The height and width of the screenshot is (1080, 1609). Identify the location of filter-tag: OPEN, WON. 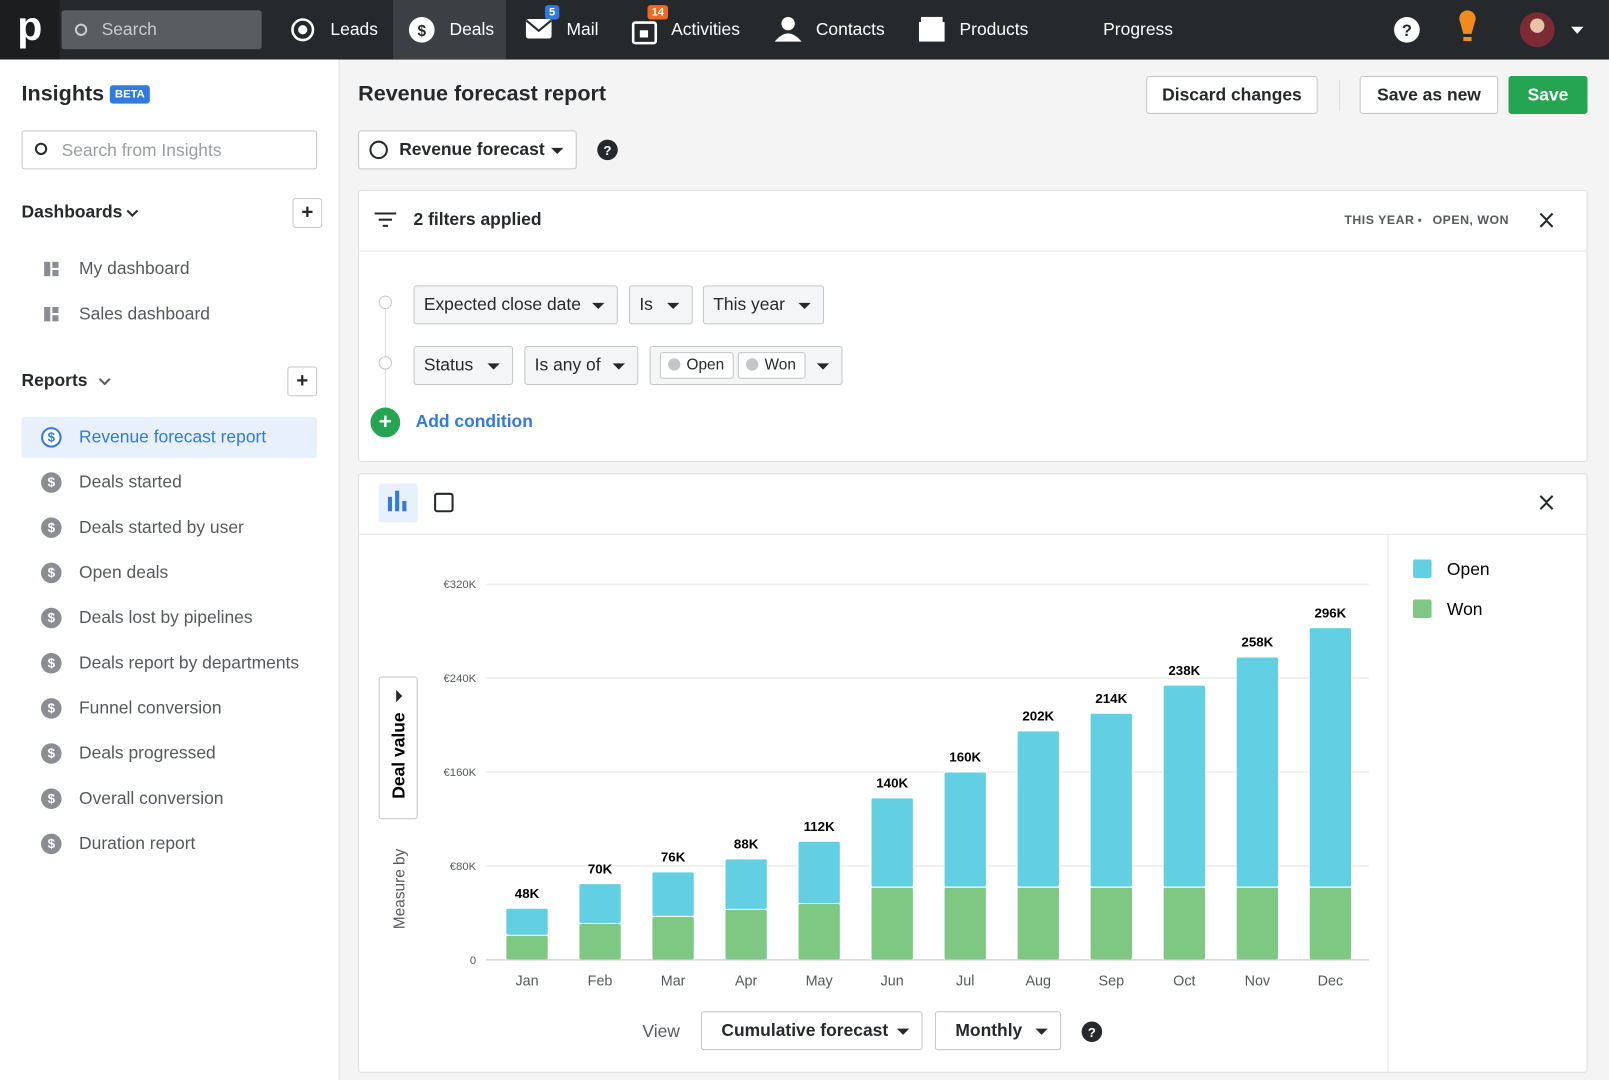
(1471, 219).